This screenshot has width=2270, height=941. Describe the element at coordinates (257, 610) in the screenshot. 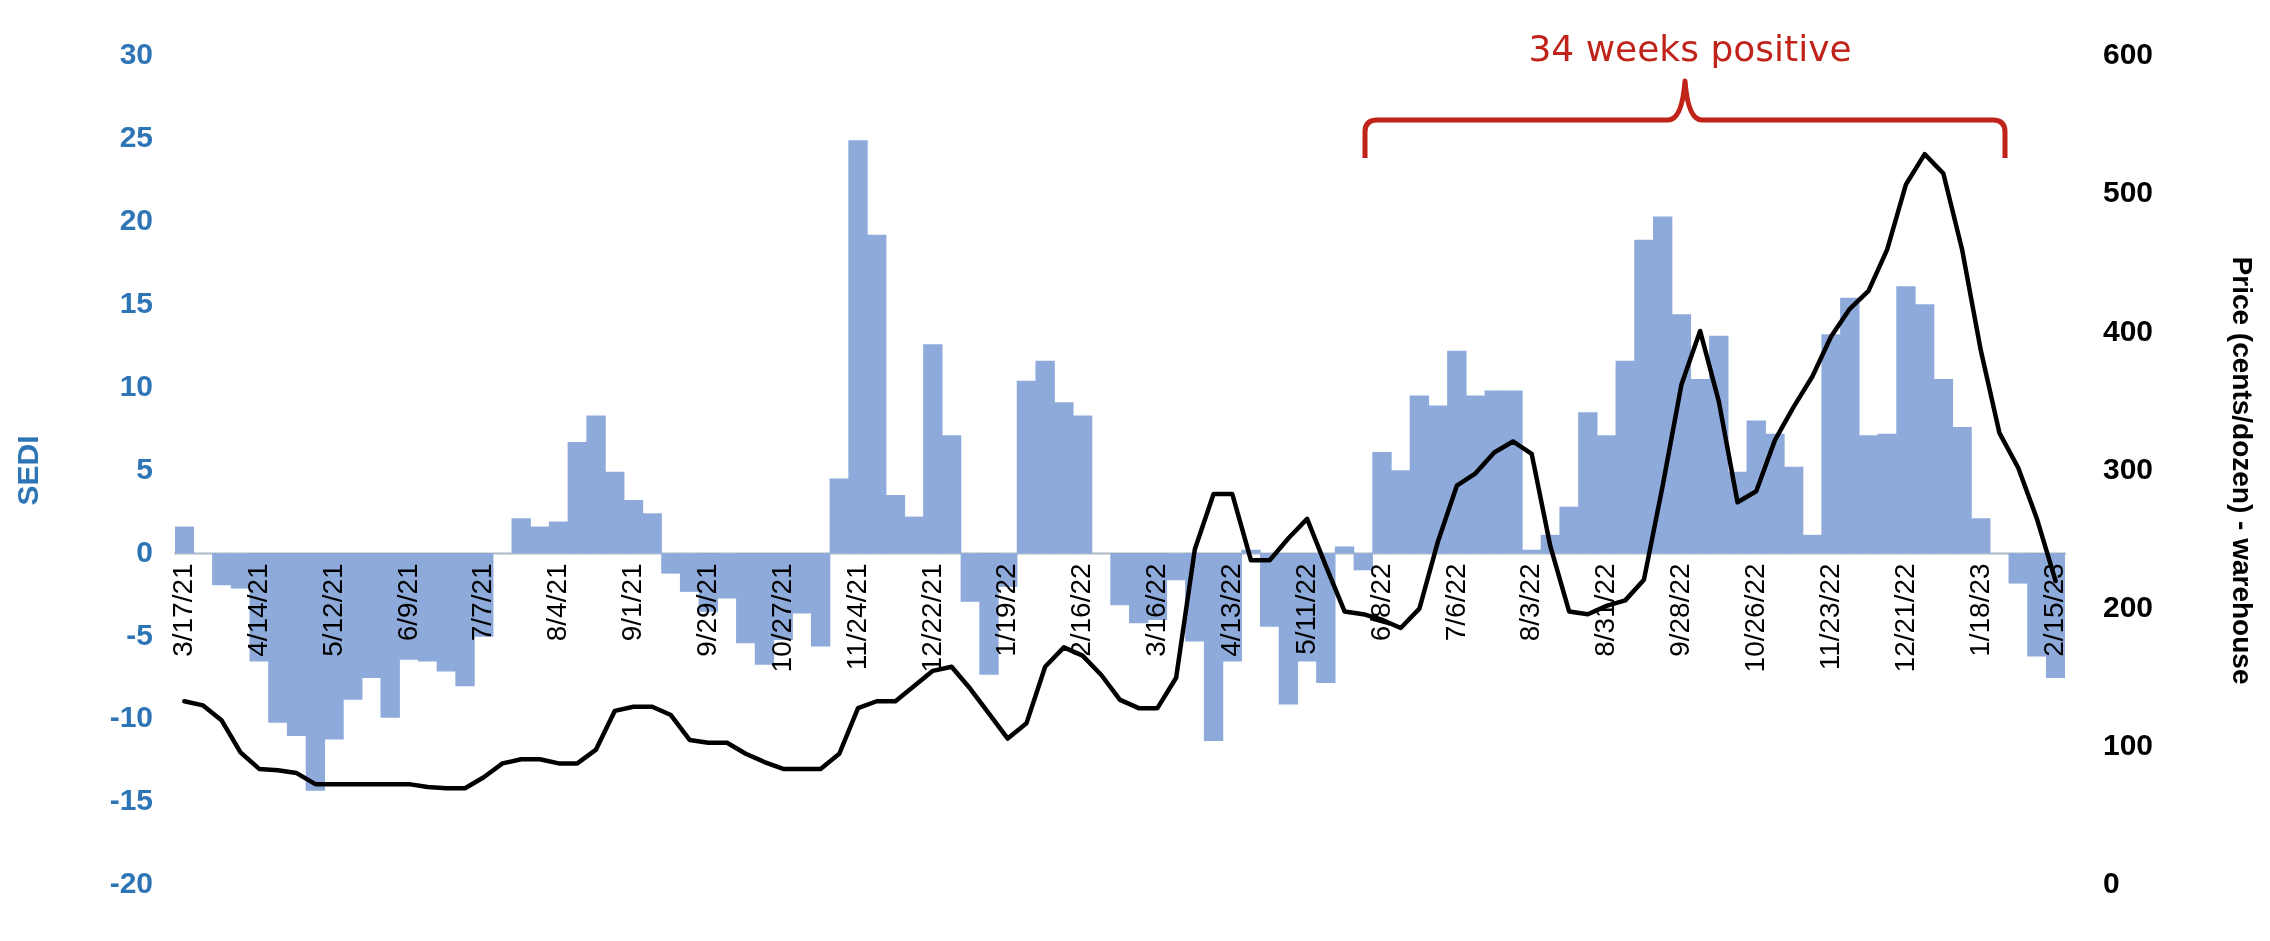

I see `x-tick-label: 4/14/21` at that location.